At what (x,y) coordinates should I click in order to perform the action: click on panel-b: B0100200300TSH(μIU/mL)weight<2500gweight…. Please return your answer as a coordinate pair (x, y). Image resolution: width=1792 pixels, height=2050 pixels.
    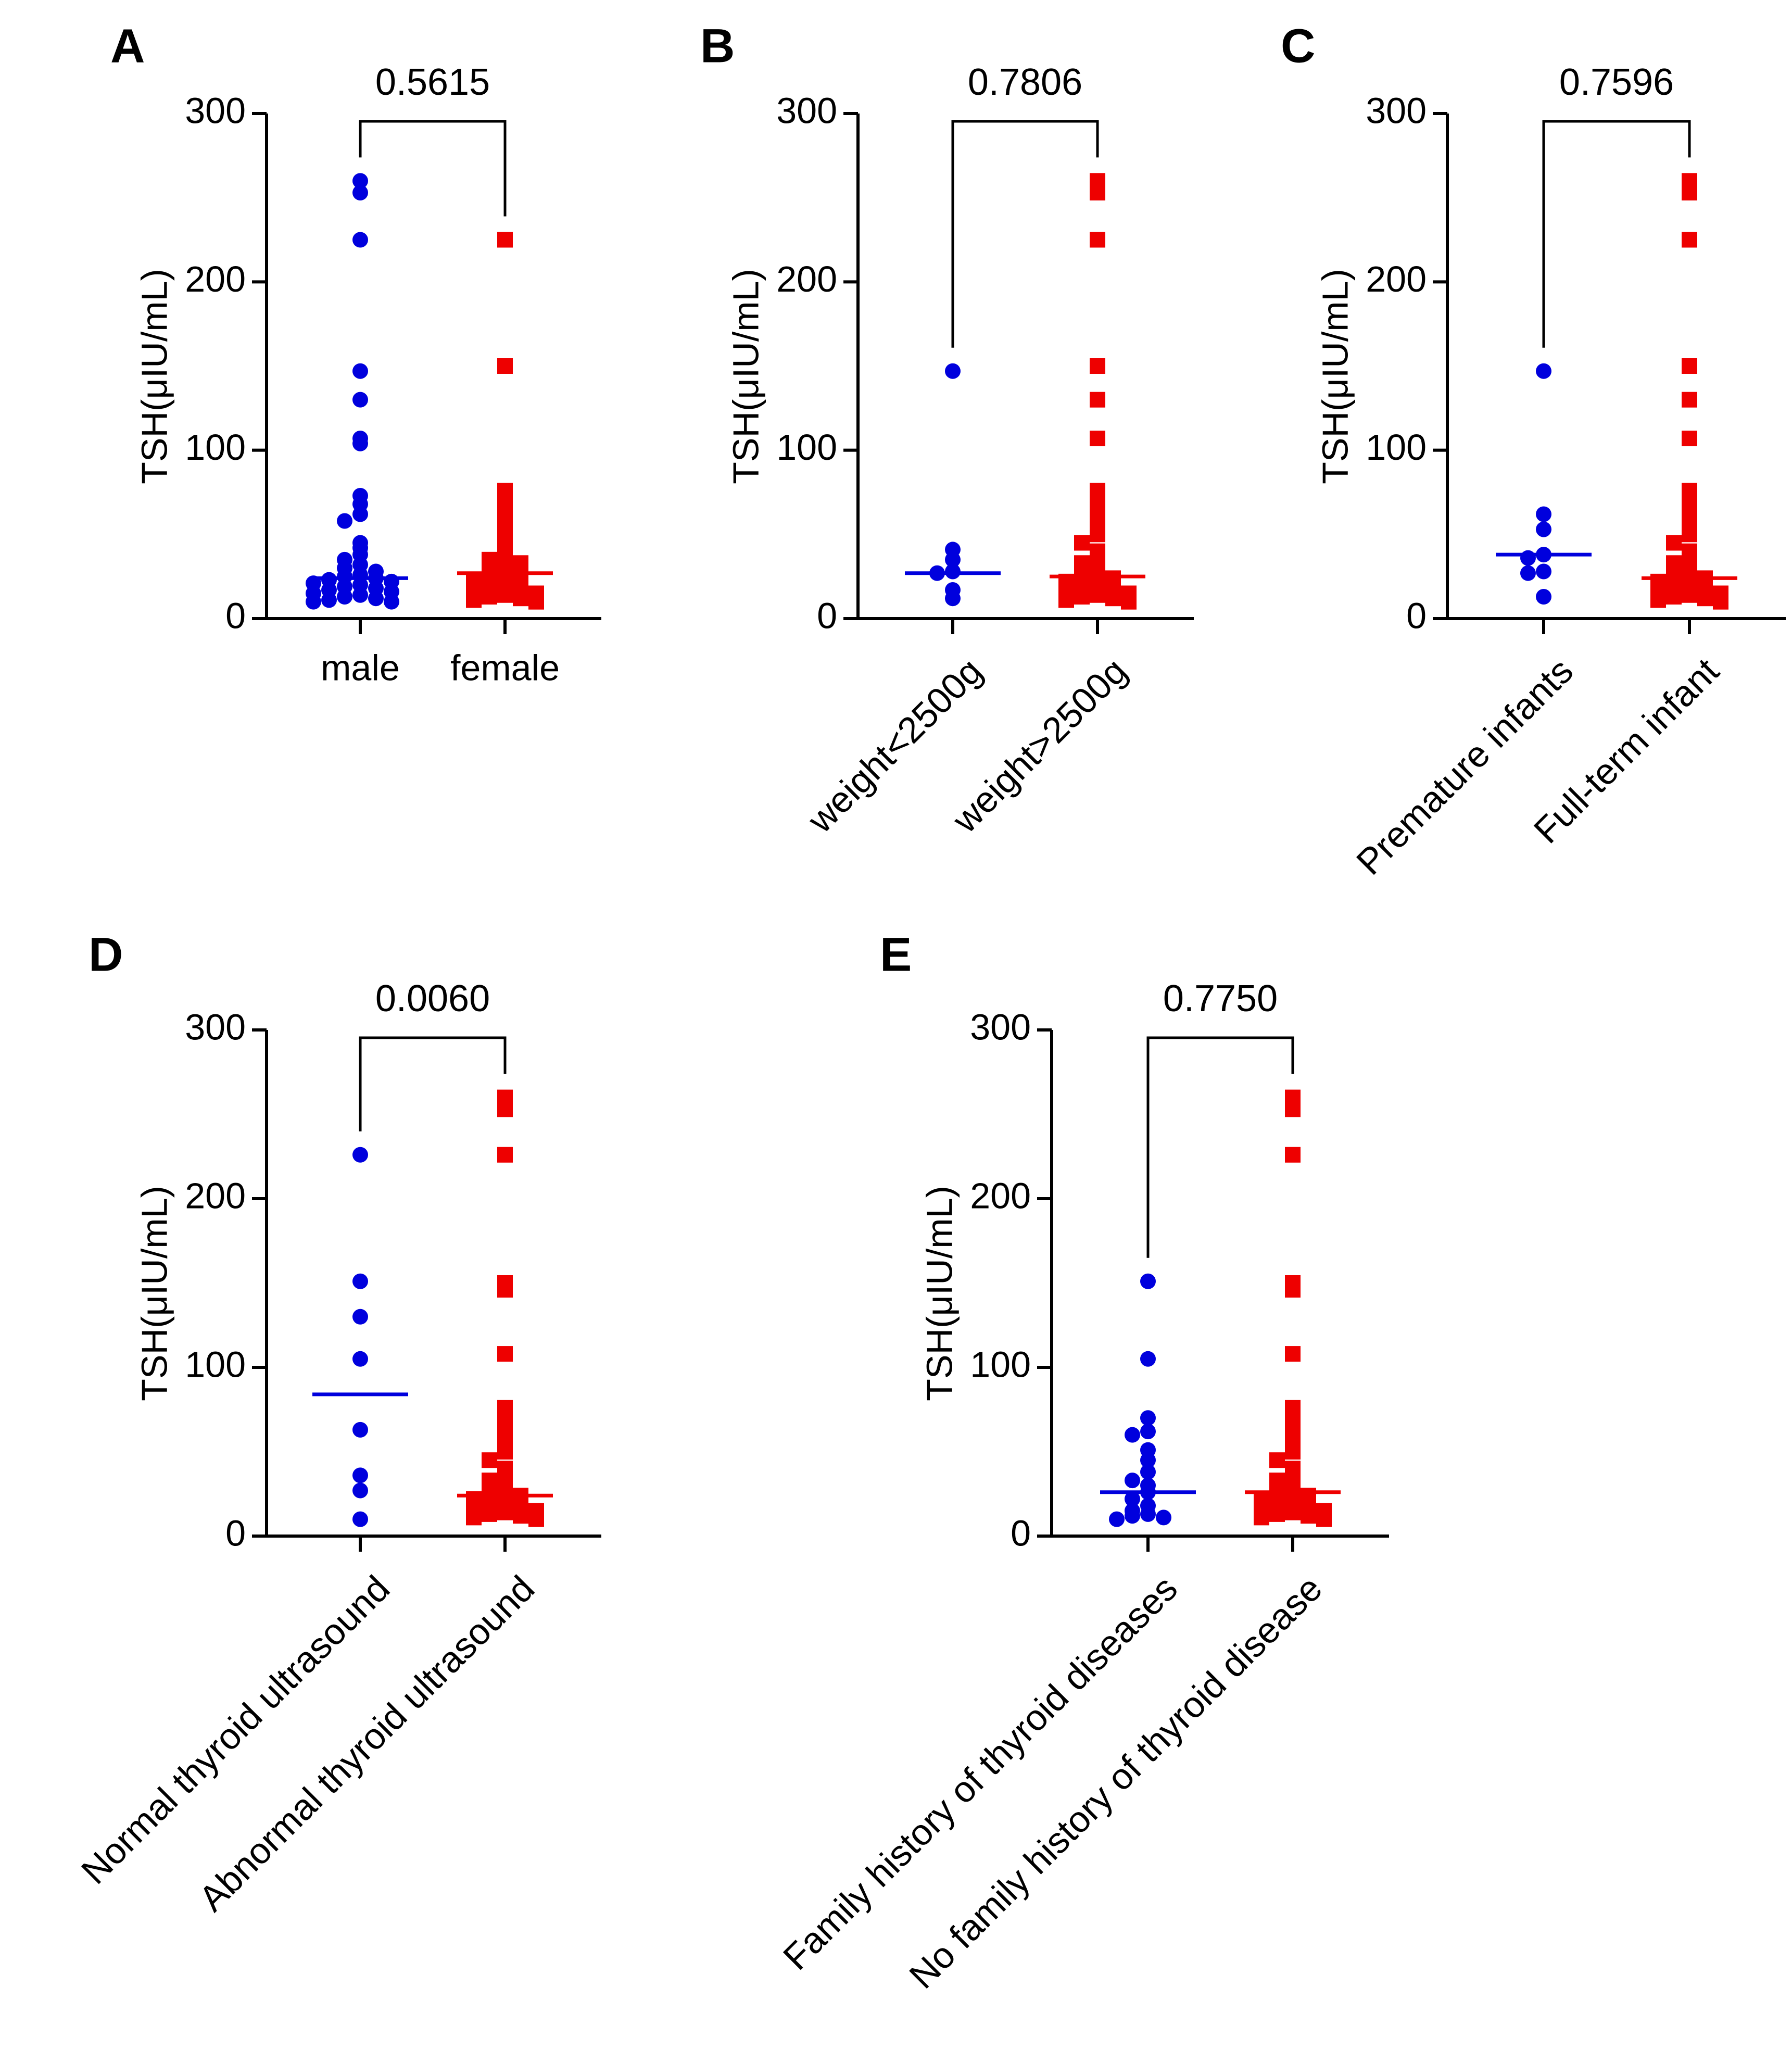
    Looking at the image, I should click on (947, 430).